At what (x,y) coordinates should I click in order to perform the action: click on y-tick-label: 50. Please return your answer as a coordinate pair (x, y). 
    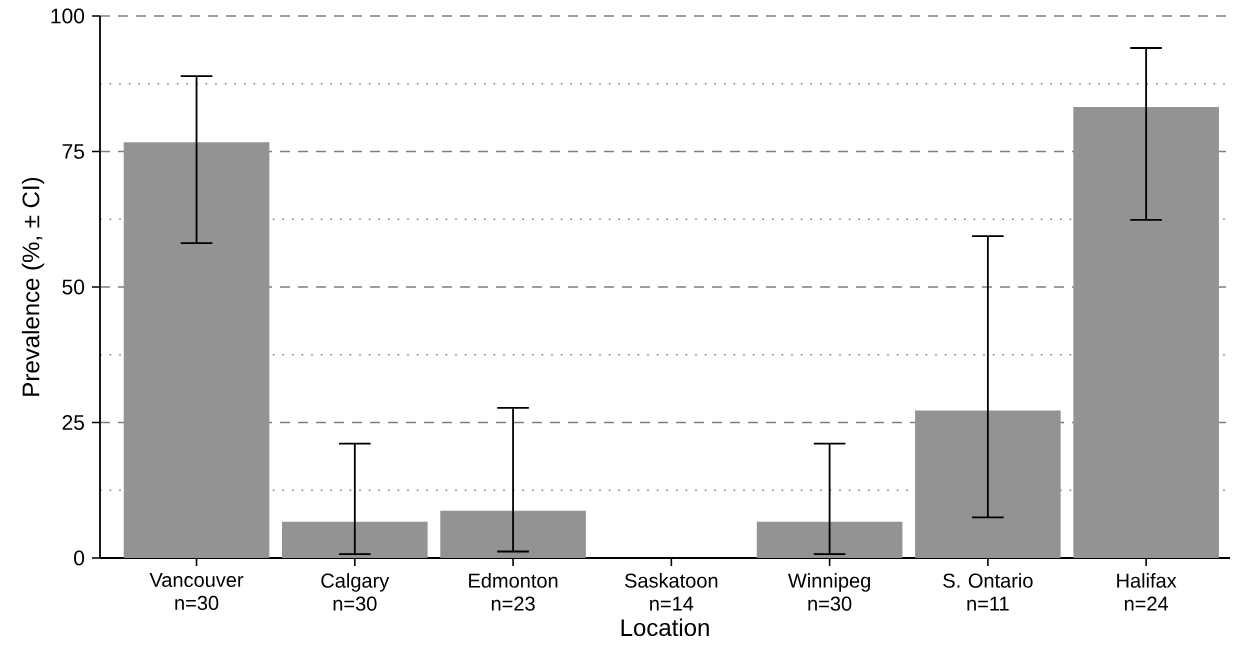
    Looking at the image, I should click on (73, 287).